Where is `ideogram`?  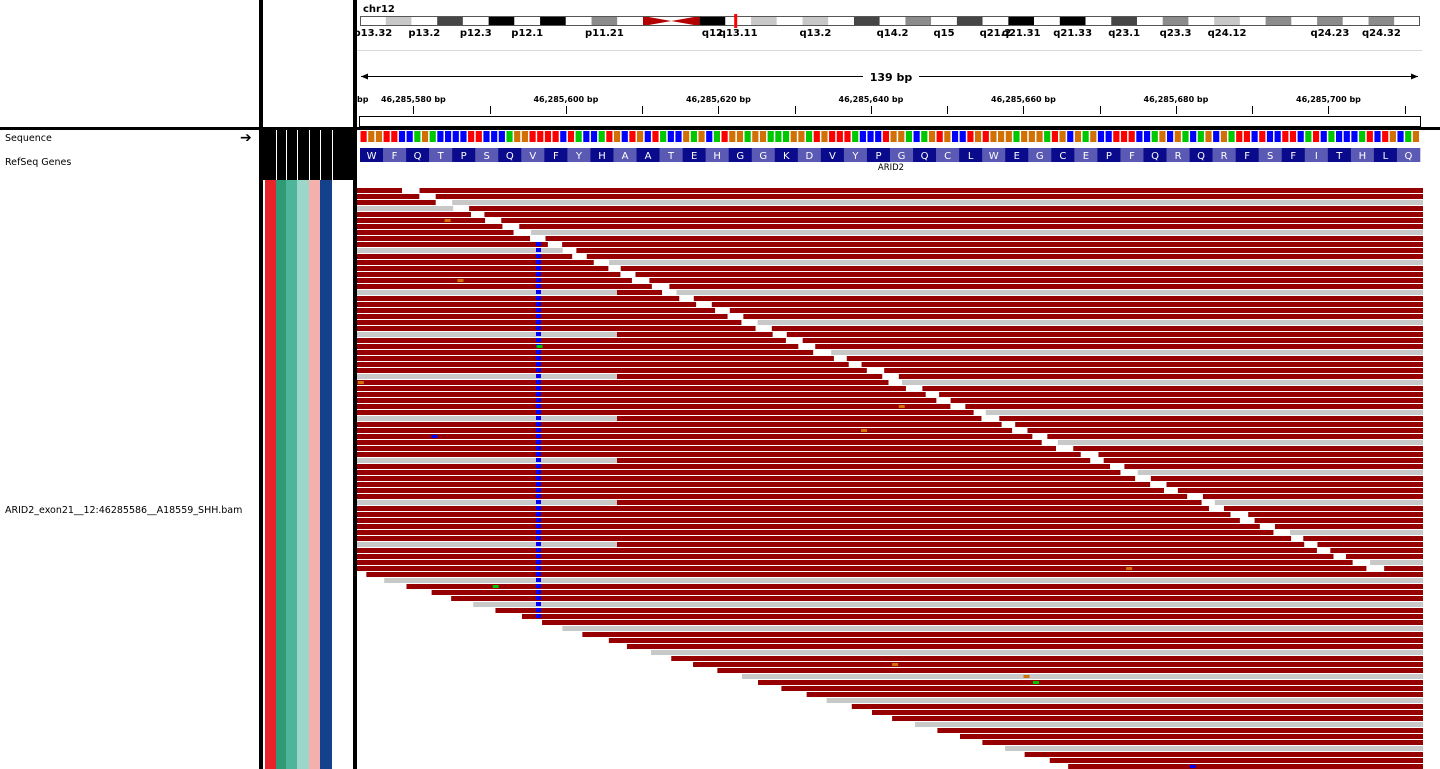
ideogram is located at coordinates (890, 21).